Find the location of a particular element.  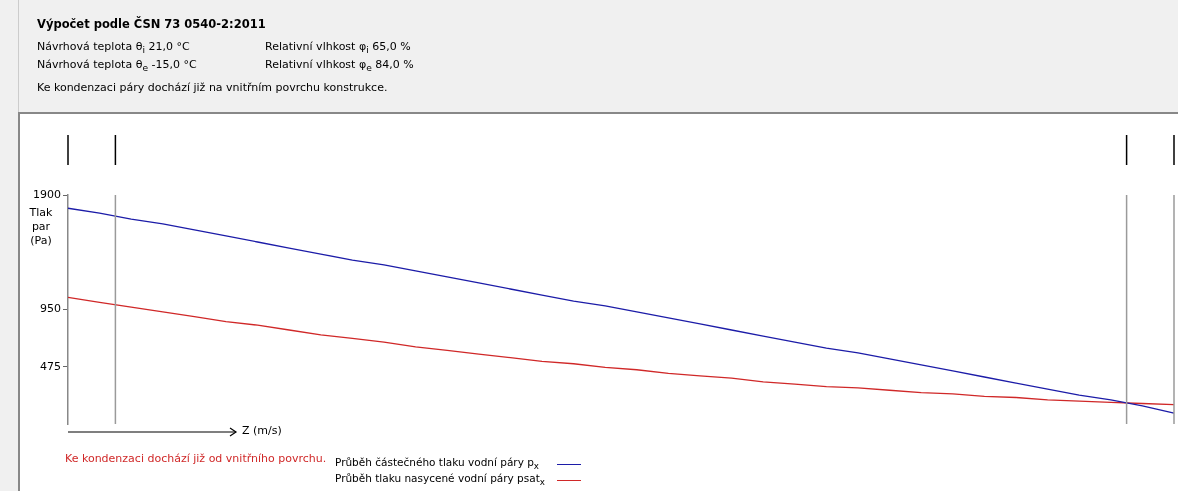

legend-label: Průběh částečného tlaku vodní páry p$_{x}$ is located at coordinates (438, 464).